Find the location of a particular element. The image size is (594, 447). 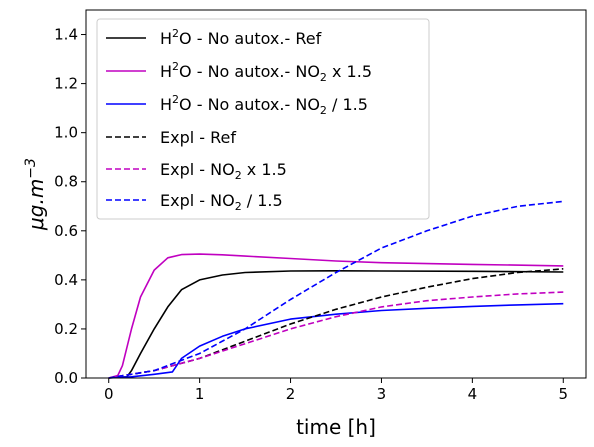

y-axis-label-main: μg.m is located at coordinates (36, 205).